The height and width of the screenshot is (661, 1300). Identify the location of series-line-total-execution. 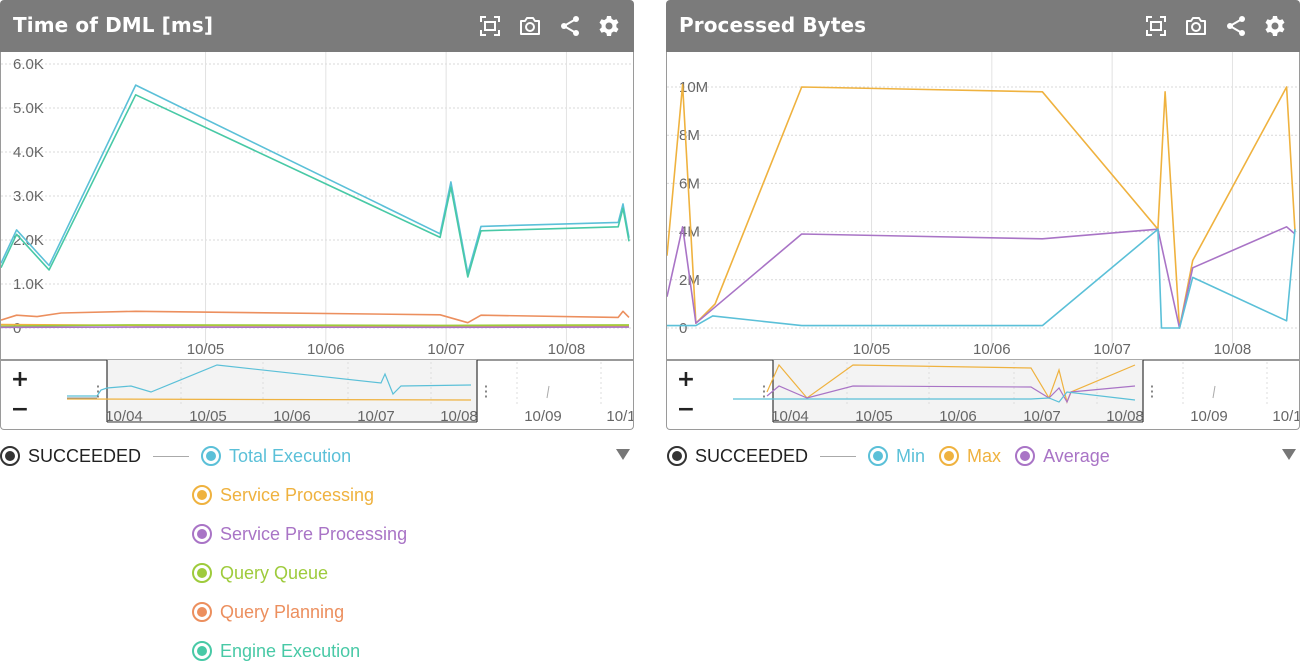
(315, 179).